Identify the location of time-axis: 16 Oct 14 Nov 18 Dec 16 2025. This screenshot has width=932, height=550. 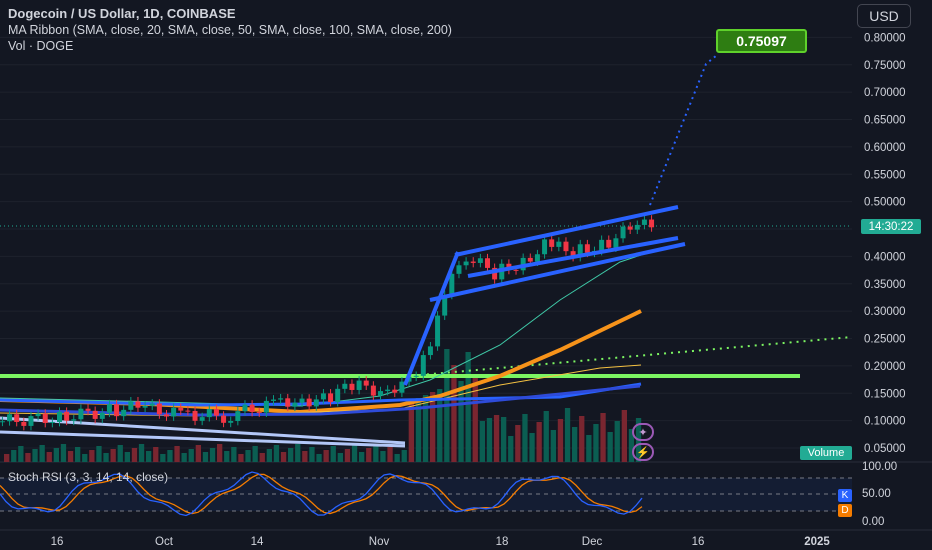
(441, 542).